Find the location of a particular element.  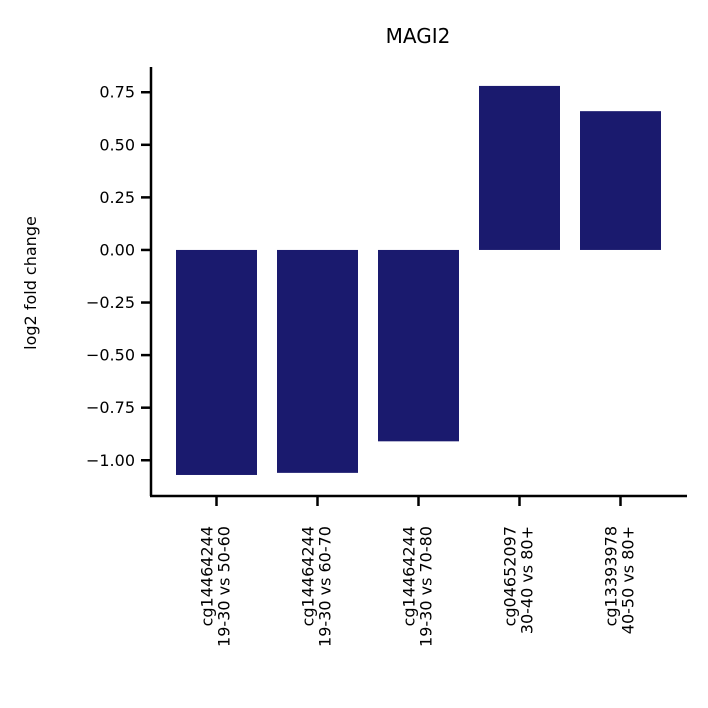

x-tick-label-probe: cg13393978 is located at coordinates (611, 576).